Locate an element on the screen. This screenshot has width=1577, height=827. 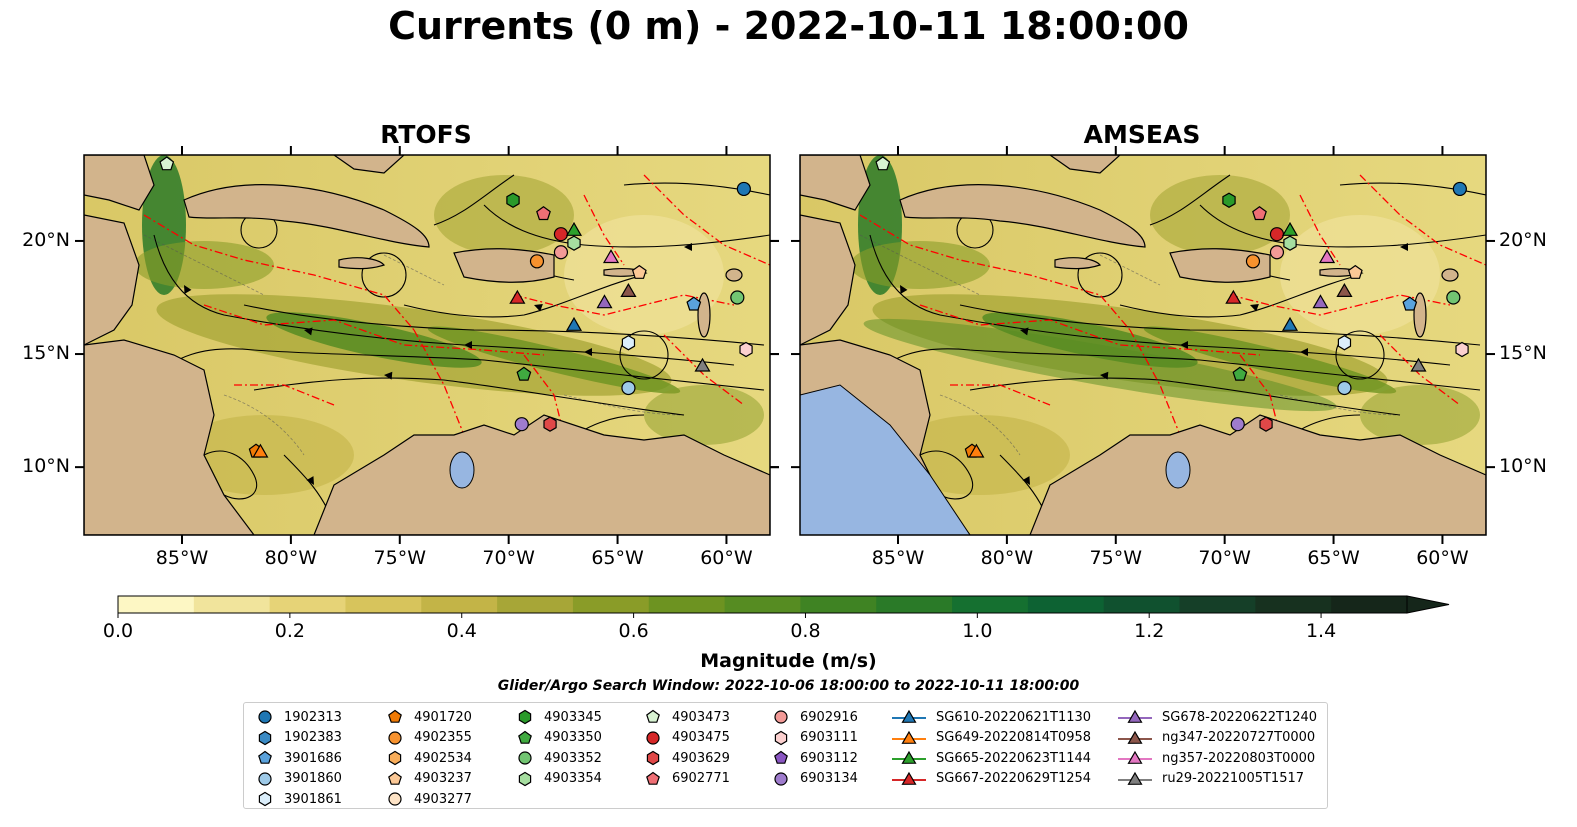
legend-entry: 4903237 is located at coordinates (428, 779).